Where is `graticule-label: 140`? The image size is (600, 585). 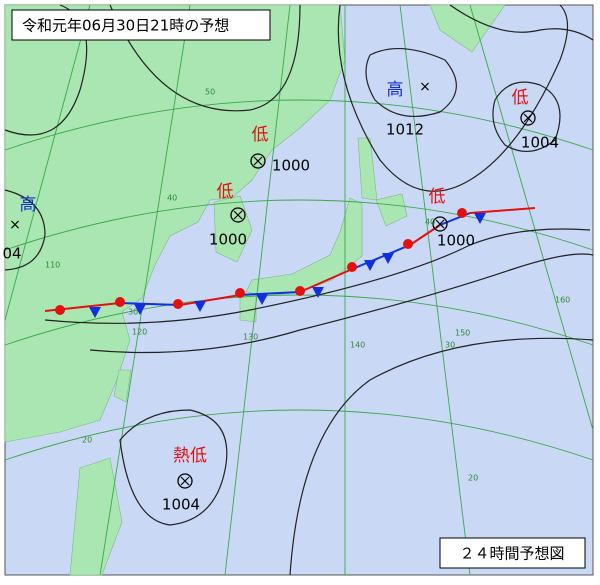
graticule-label: 140 is located at coordinates (357, 345).